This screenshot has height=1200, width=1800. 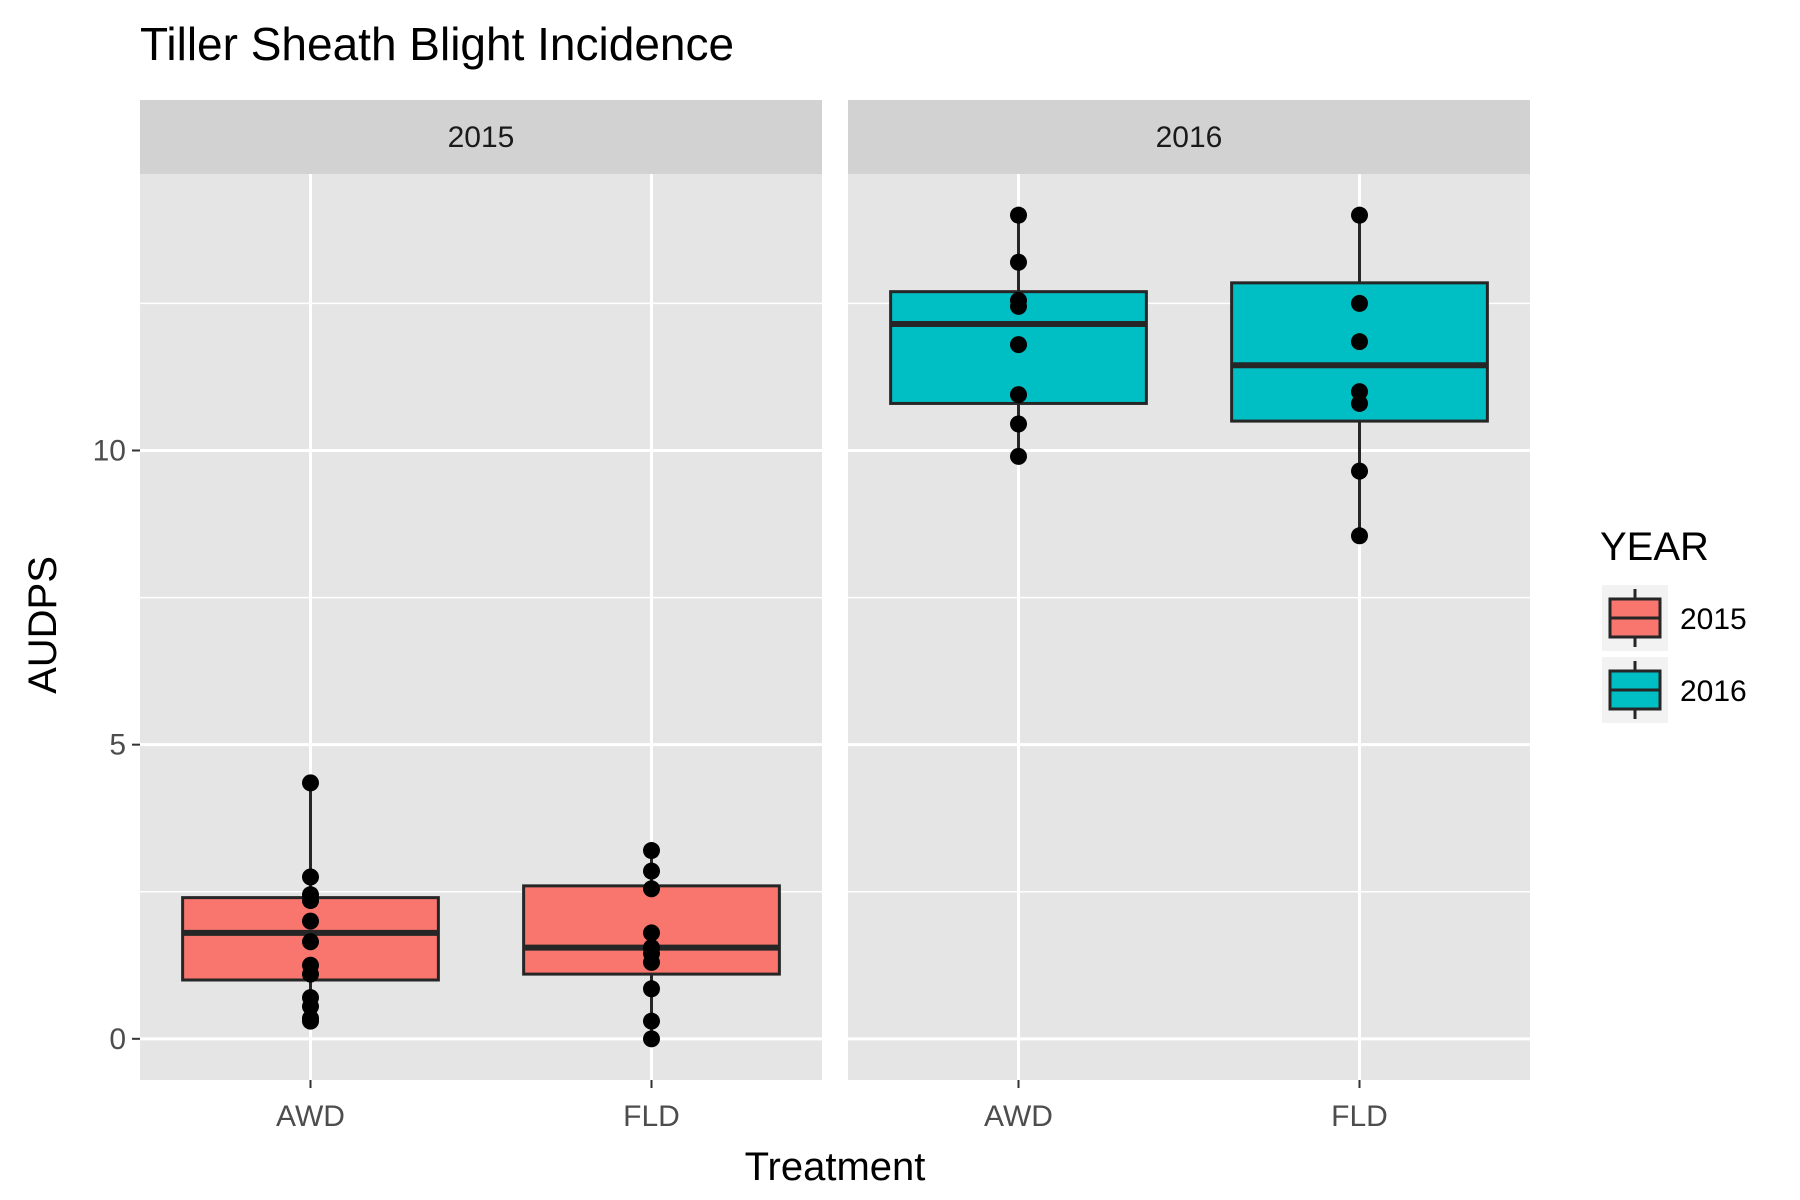 I want to click on box-2016-AWD, so click(x=1018, y=335).